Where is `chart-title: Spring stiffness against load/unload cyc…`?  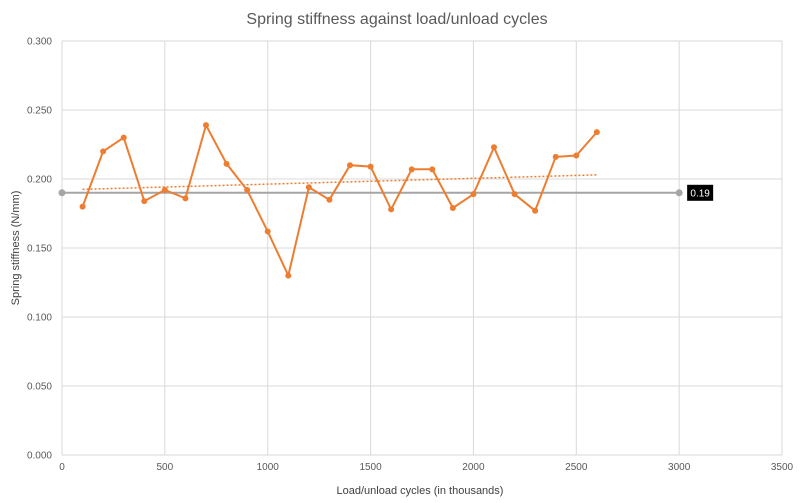 chart-title: Spring stiffness against load/unload cyc… is located at coordinates (396, 19).